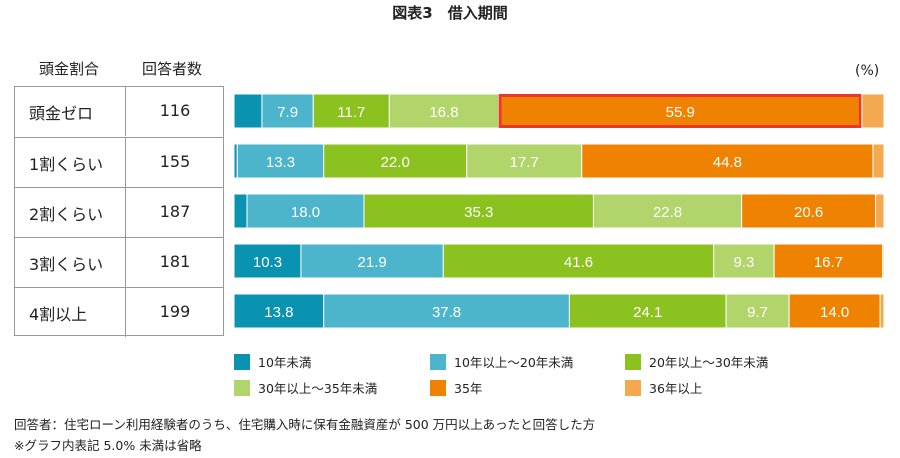 This screenshot has height=458, width=900. Describe the element at coordinates (174, 162) in the screenshot. I see `row-count: 155` at that location.